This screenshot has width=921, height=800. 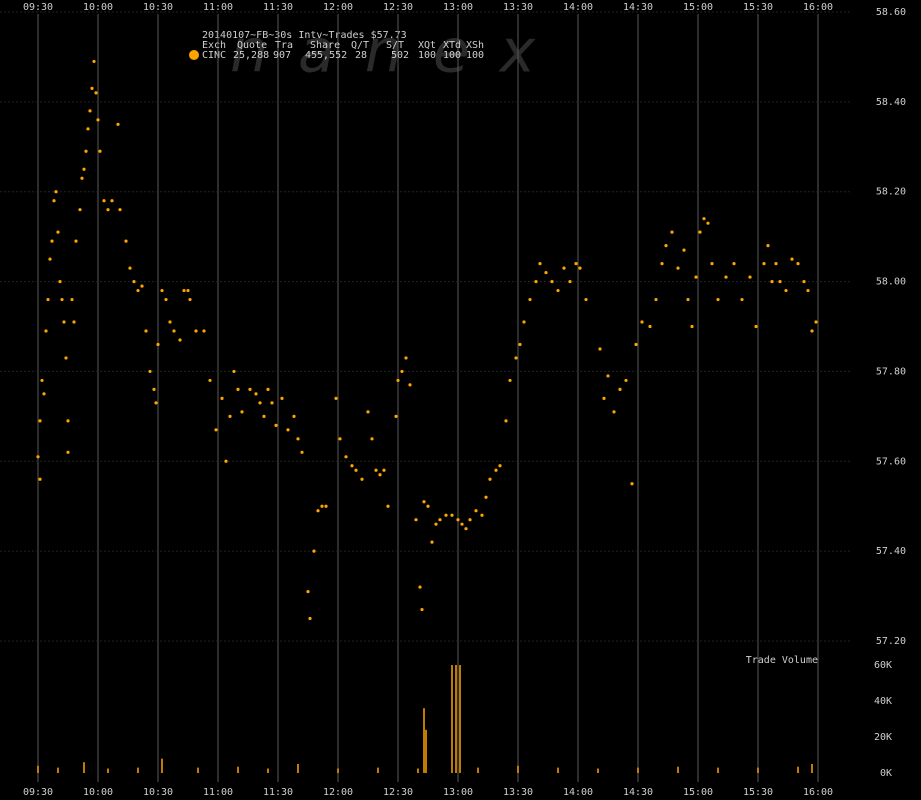 What do you see at coordinates (452, 45) in the screenshot?
I see `legend-header: XTd` at bounding box center [452, 45].